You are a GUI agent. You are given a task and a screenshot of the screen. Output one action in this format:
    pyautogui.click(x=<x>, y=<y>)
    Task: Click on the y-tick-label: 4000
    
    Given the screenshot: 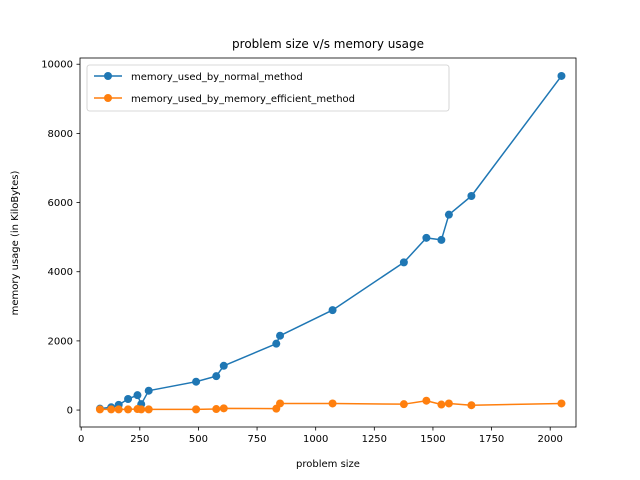 What is the action you would take?
    pyautogui.click(x=60, y=272)
    